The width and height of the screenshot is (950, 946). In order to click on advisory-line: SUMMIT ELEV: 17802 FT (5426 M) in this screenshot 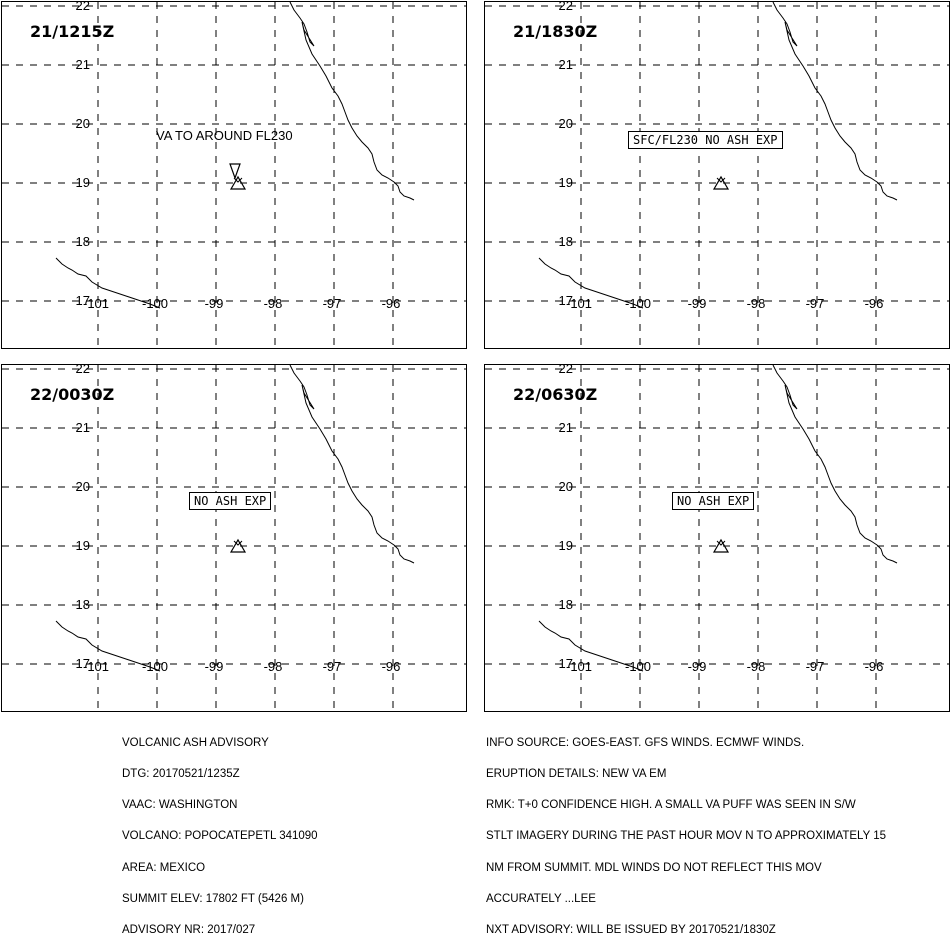, I will do `click(213, 898)`.